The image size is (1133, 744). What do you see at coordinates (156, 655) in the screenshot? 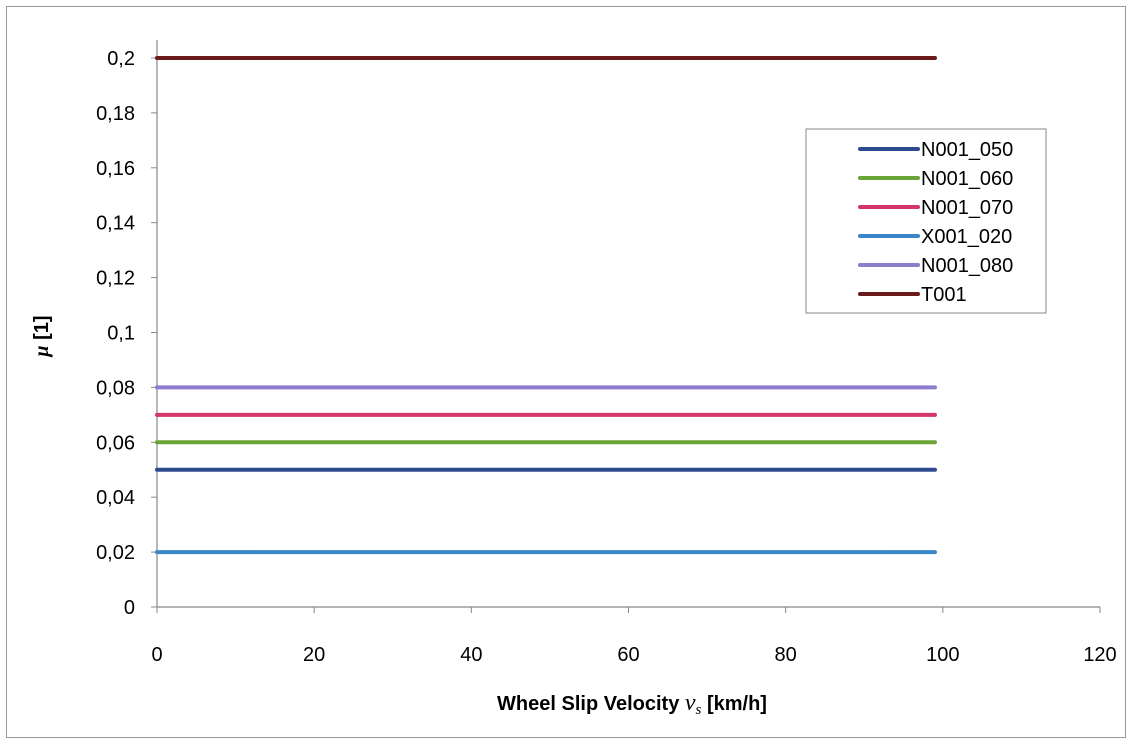
I see `x-tick-label: 0` at bounding box center [156, 655].